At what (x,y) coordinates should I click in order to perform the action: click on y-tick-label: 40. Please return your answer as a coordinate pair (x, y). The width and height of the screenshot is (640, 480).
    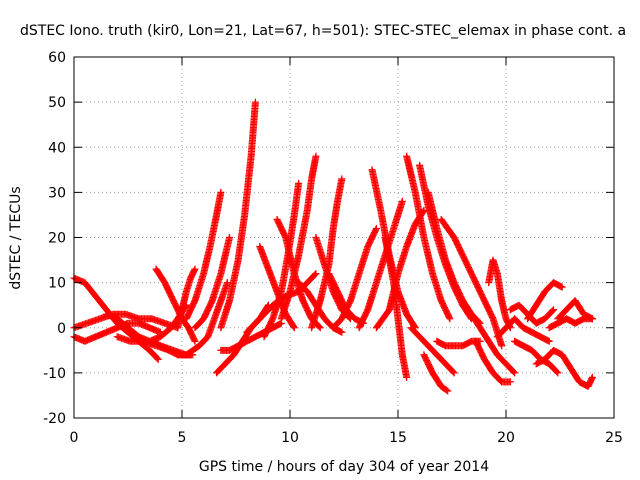
    Looking at the image, I should click on (57, 148).